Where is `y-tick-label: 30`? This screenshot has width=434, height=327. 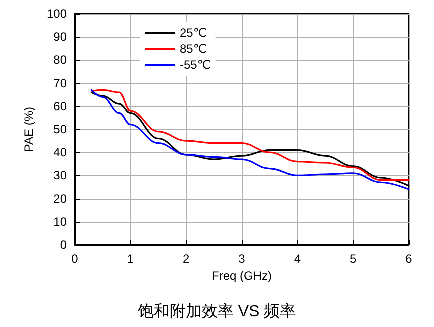 y-tick-label: 30 is located at coordinates (61, 175).